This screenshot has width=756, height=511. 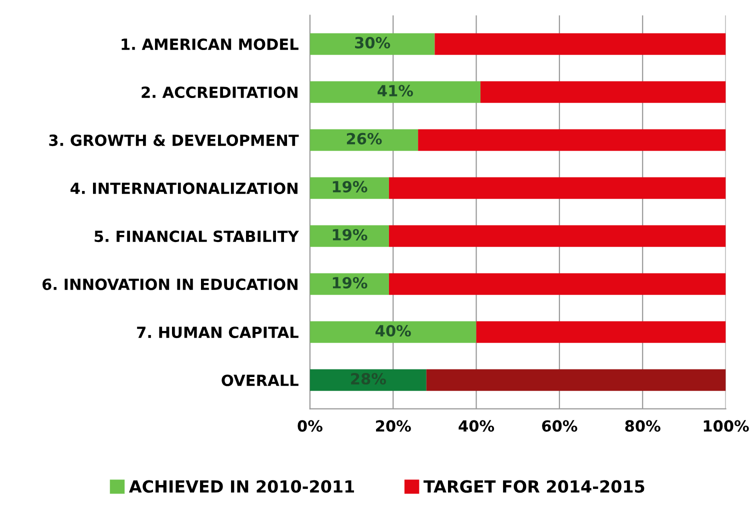 I want to click on data-label: 41%, so click(x=395, y=90).